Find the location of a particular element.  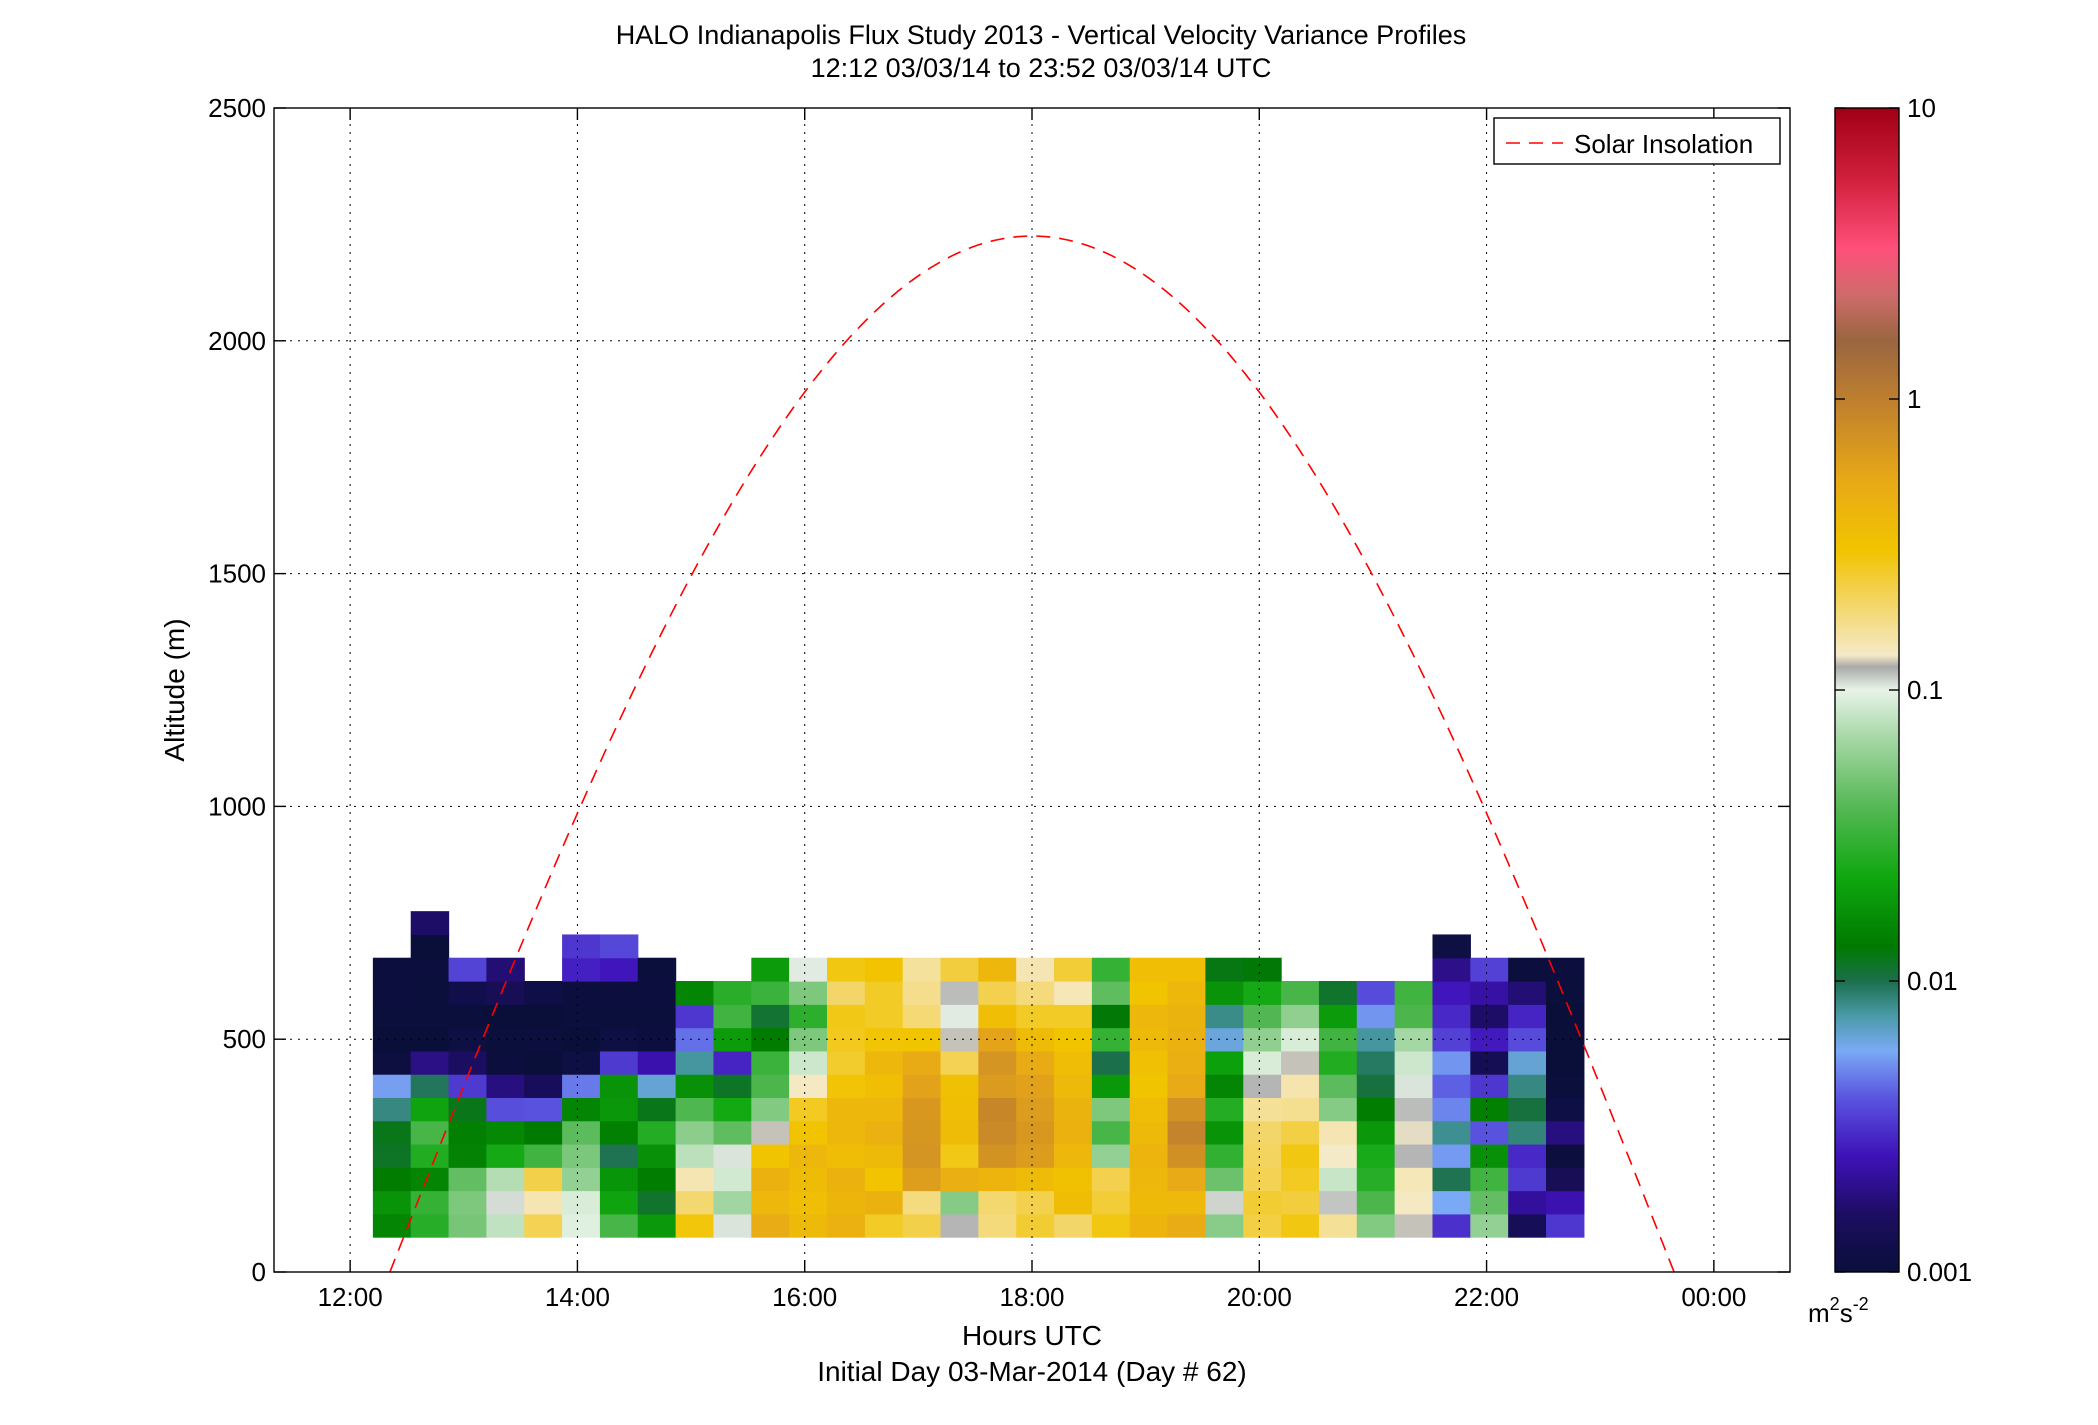

legend-box is located at coordinates (1637, 141).